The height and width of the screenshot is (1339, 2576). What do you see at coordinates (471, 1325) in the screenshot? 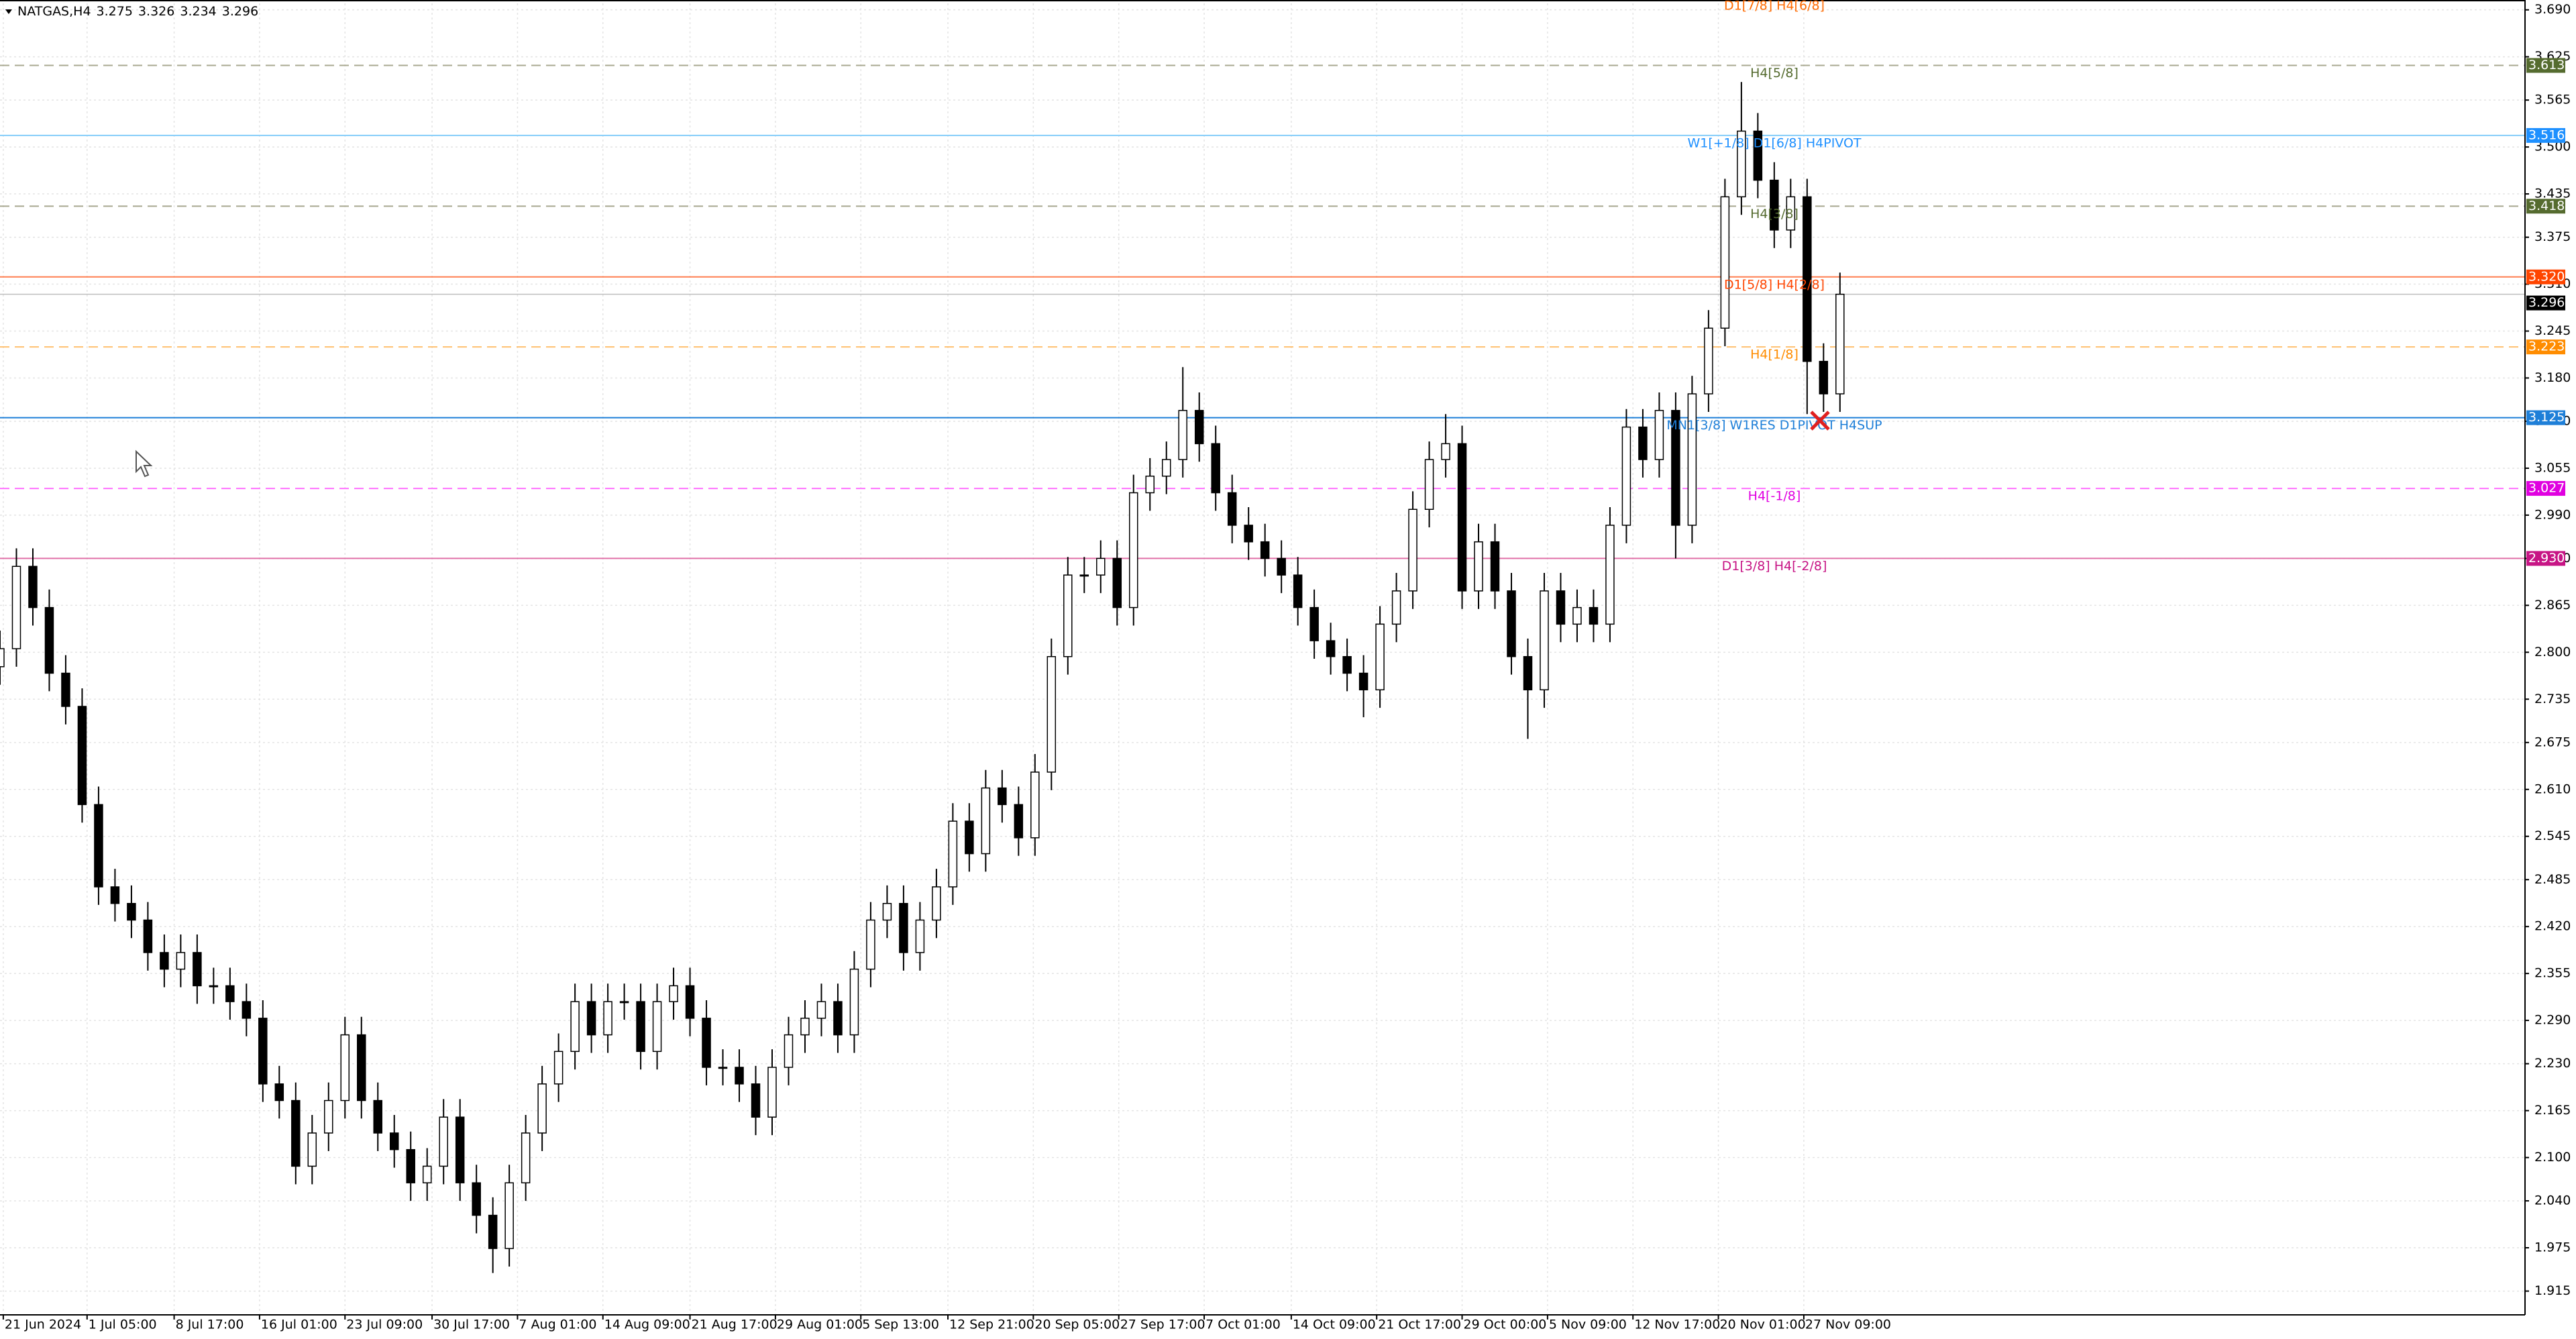
I see `x-tick-label: 30 Jul 17:00` at bounding box center [471, 1325].